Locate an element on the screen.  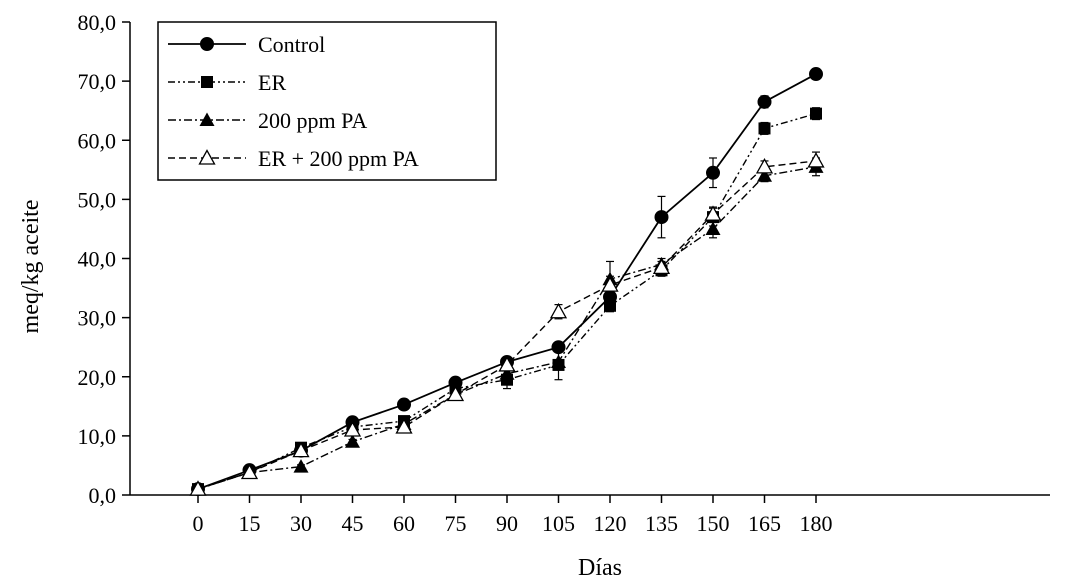
legend-label: 200 ppm PA is located at coordinates (312, 120).